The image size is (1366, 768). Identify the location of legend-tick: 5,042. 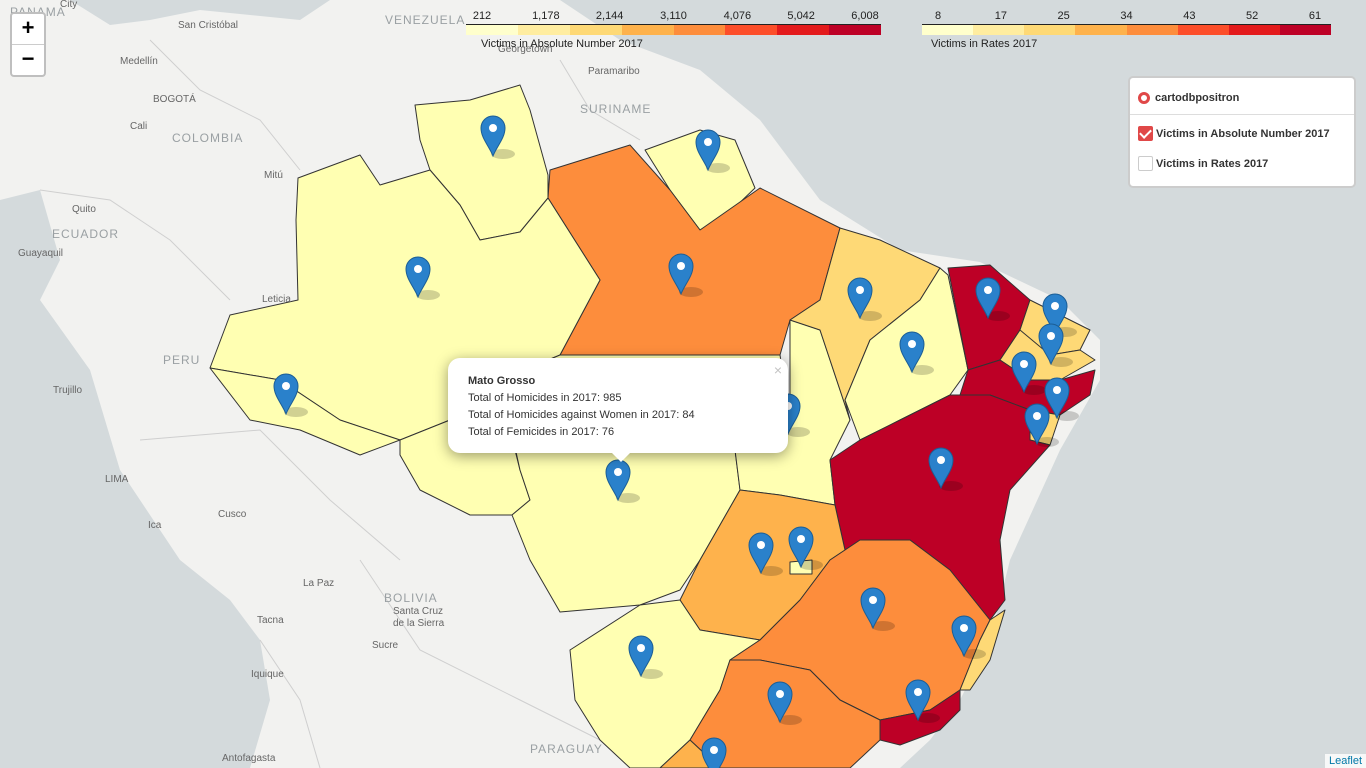
(801, 16).